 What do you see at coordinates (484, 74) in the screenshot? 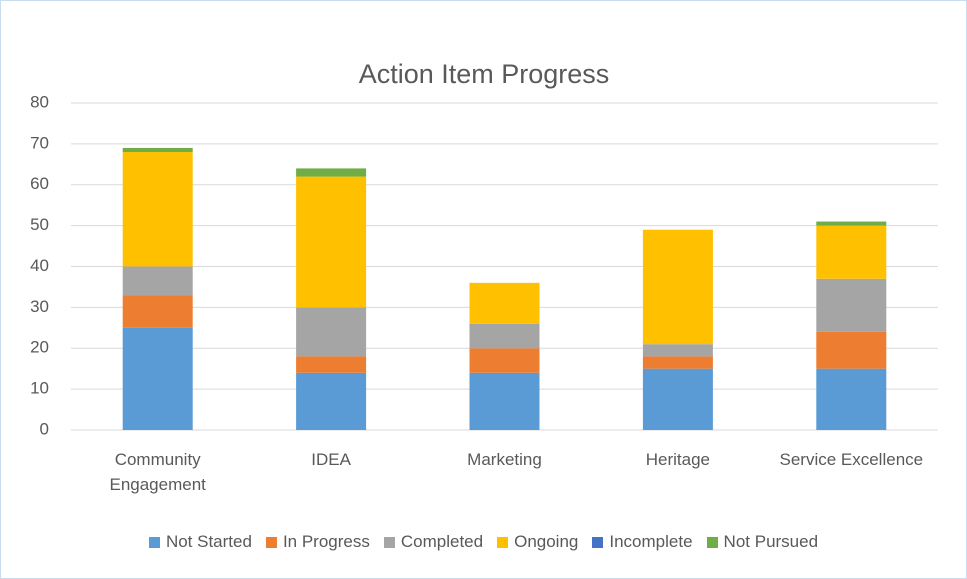
I see `chart-title: Action Item Progress` at bounding box center [484, 74].